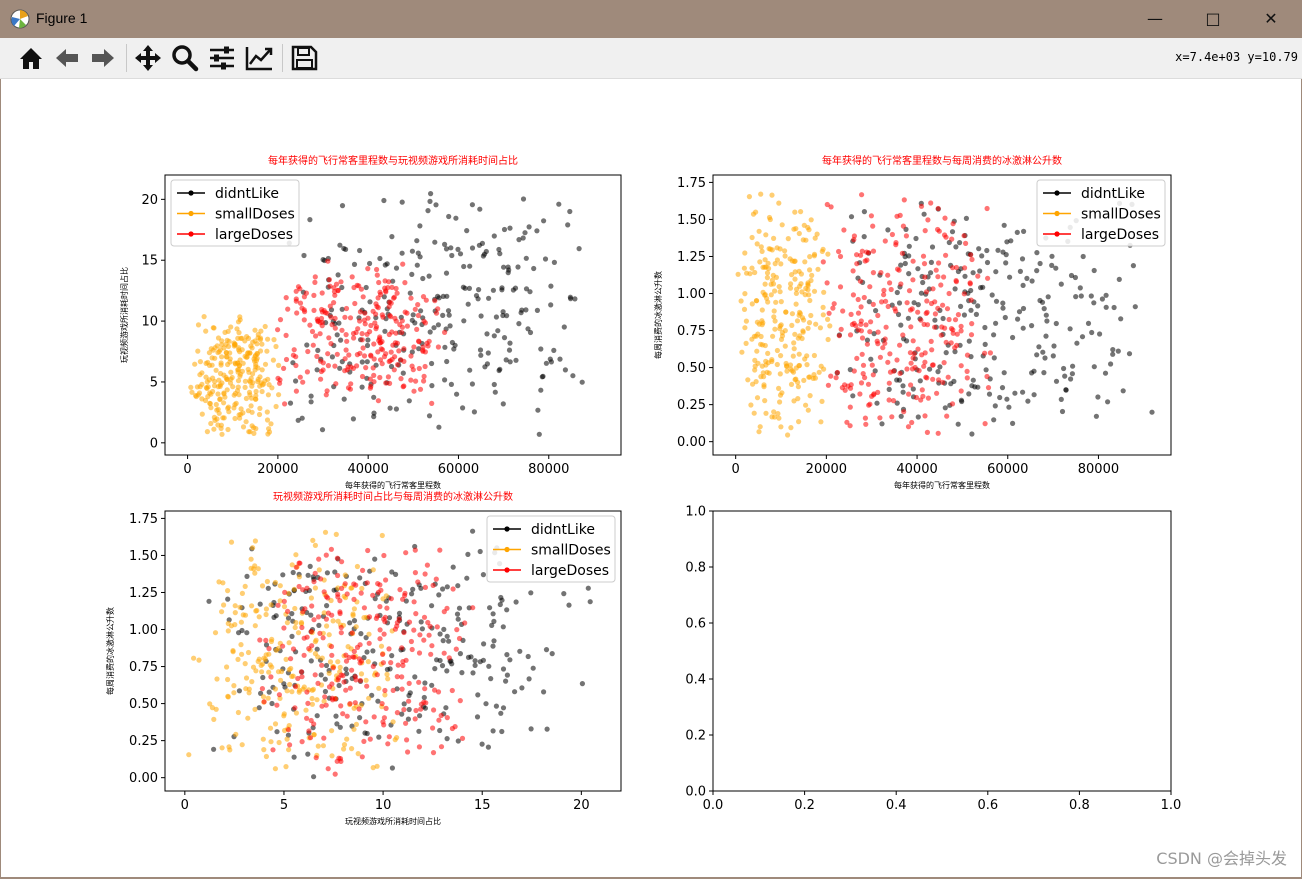 This screenshot has height=879, width=1302. What do you see at coordinates (185, 58) in the screenshot?
I see `zoom-icon` at bounding box center [185, 58].